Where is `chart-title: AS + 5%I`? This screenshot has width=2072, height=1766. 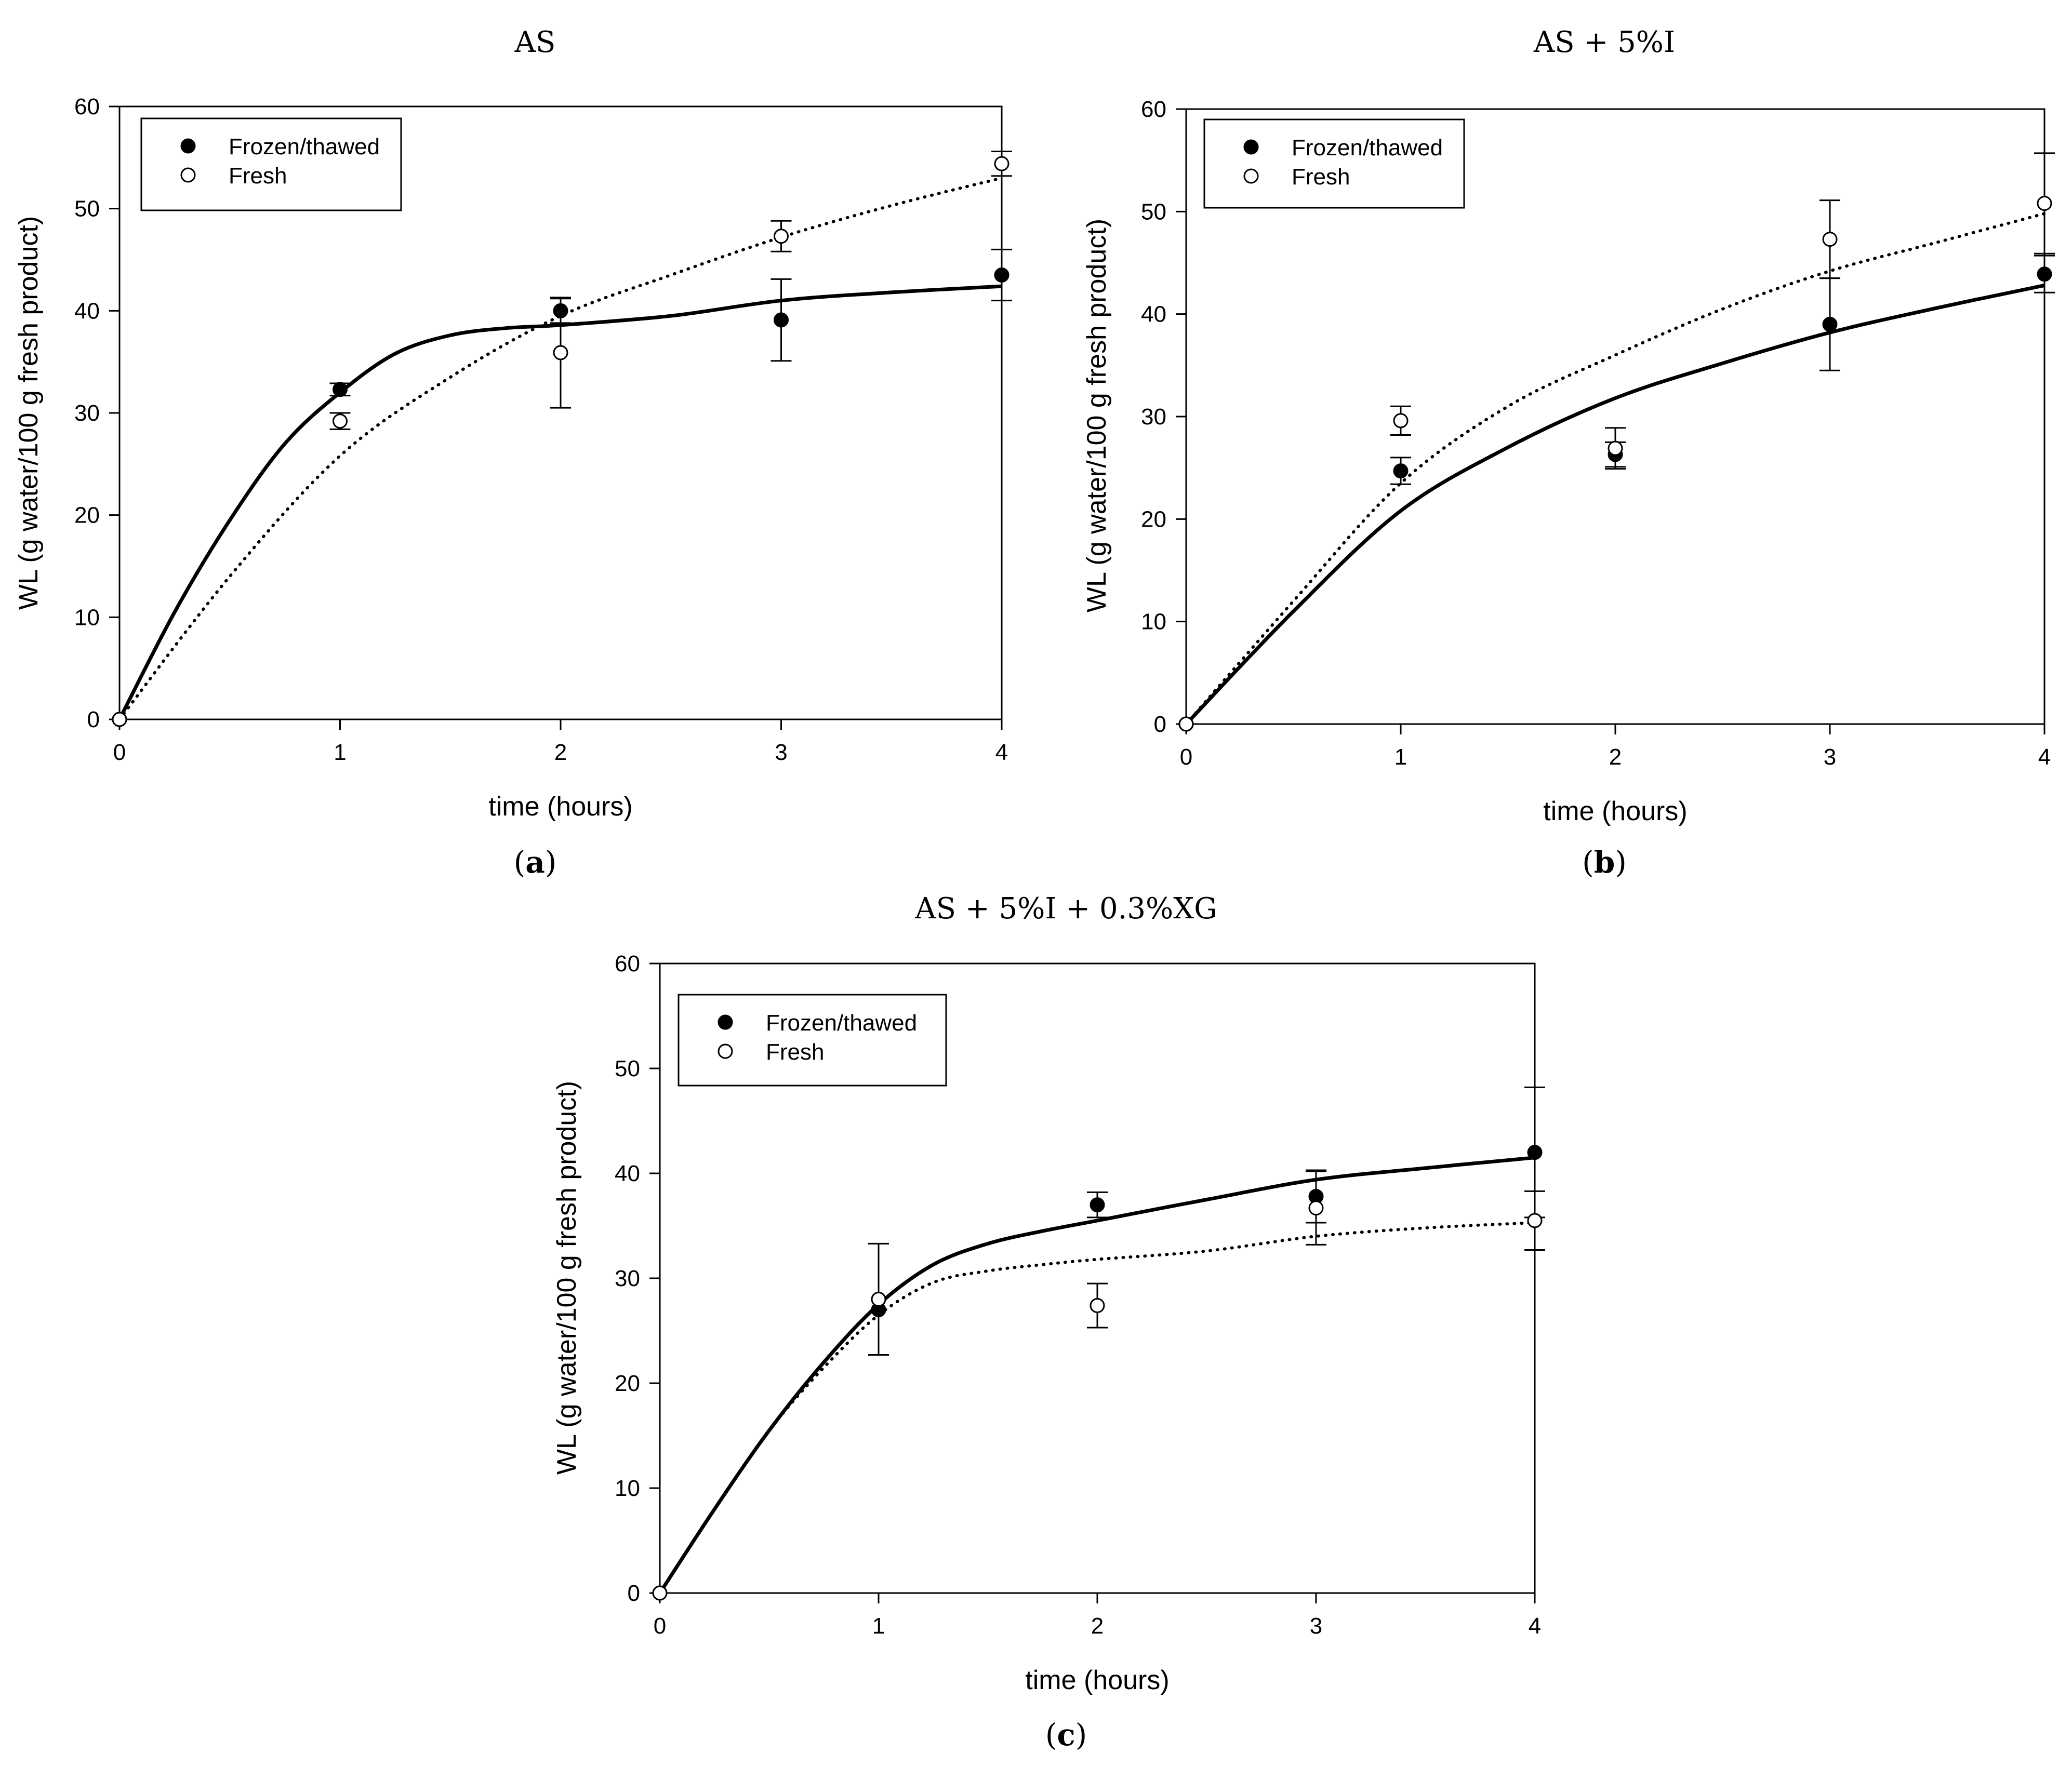
chart-title: AS + 5%I is located at coordinates (1604, 42).